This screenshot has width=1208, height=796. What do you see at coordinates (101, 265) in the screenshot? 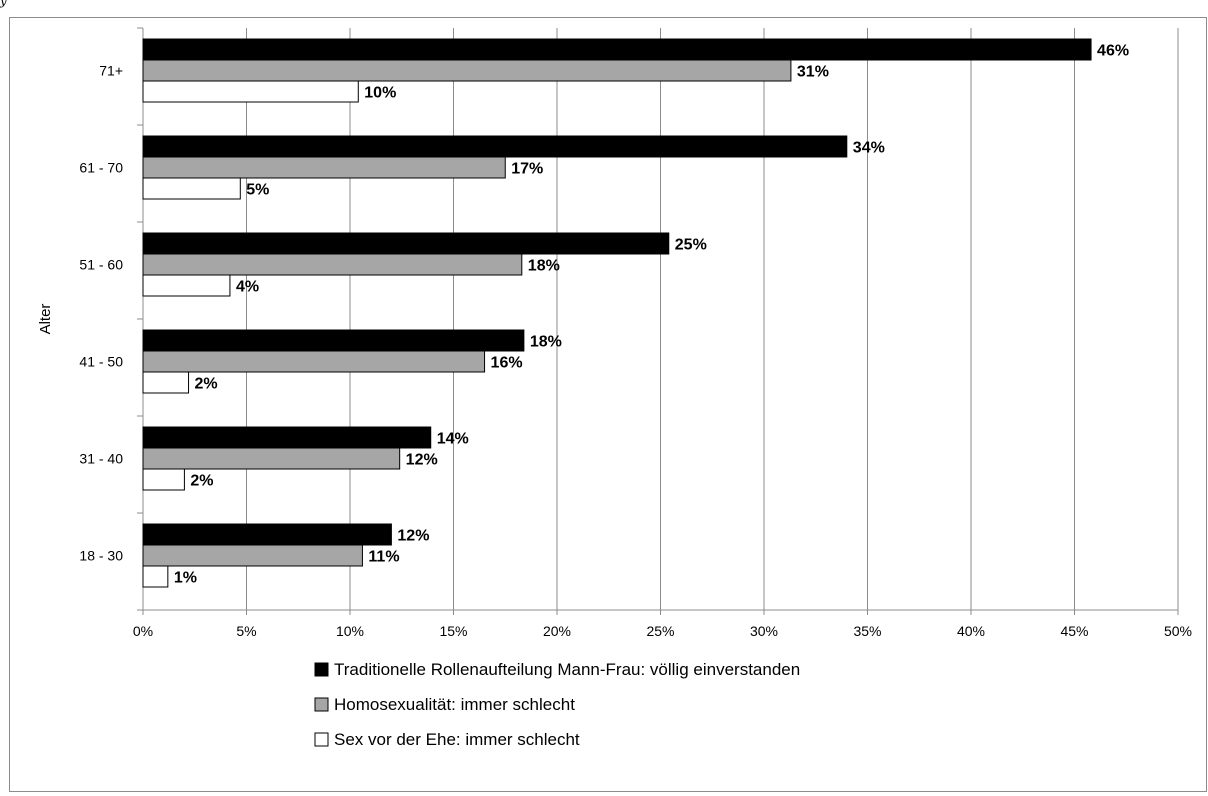
I see `y-tick-label: 51 - 60` at bounding box center [101, 265].